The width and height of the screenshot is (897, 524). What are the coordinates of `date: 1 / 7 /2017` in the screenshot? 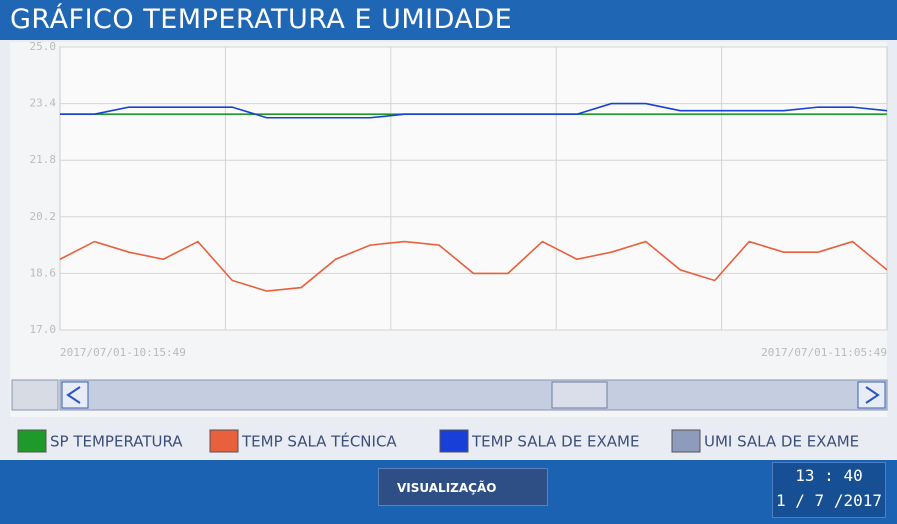 It's located at (829, 500).